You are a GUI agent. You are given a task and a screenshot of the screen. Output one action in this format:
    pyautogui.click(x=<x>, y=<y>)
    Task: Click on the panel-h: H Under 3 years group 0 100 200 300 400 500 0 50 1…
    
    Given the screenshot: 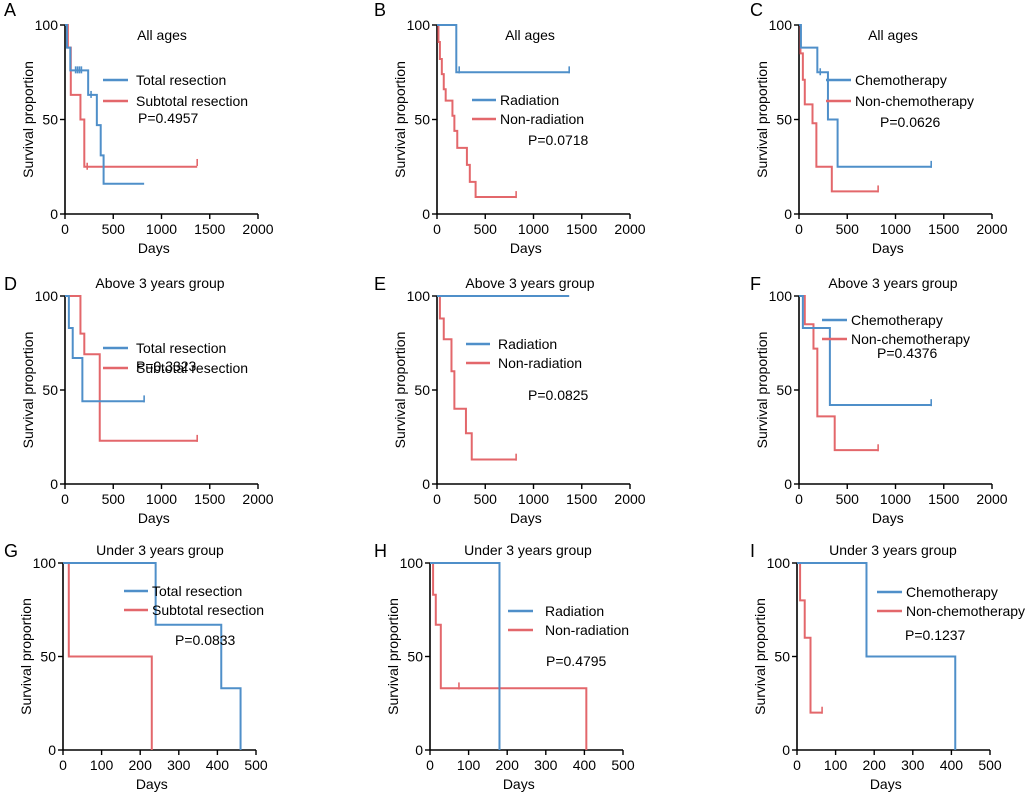 What is the action you would take?
    pyautogui.click(x=504, y=666)
    